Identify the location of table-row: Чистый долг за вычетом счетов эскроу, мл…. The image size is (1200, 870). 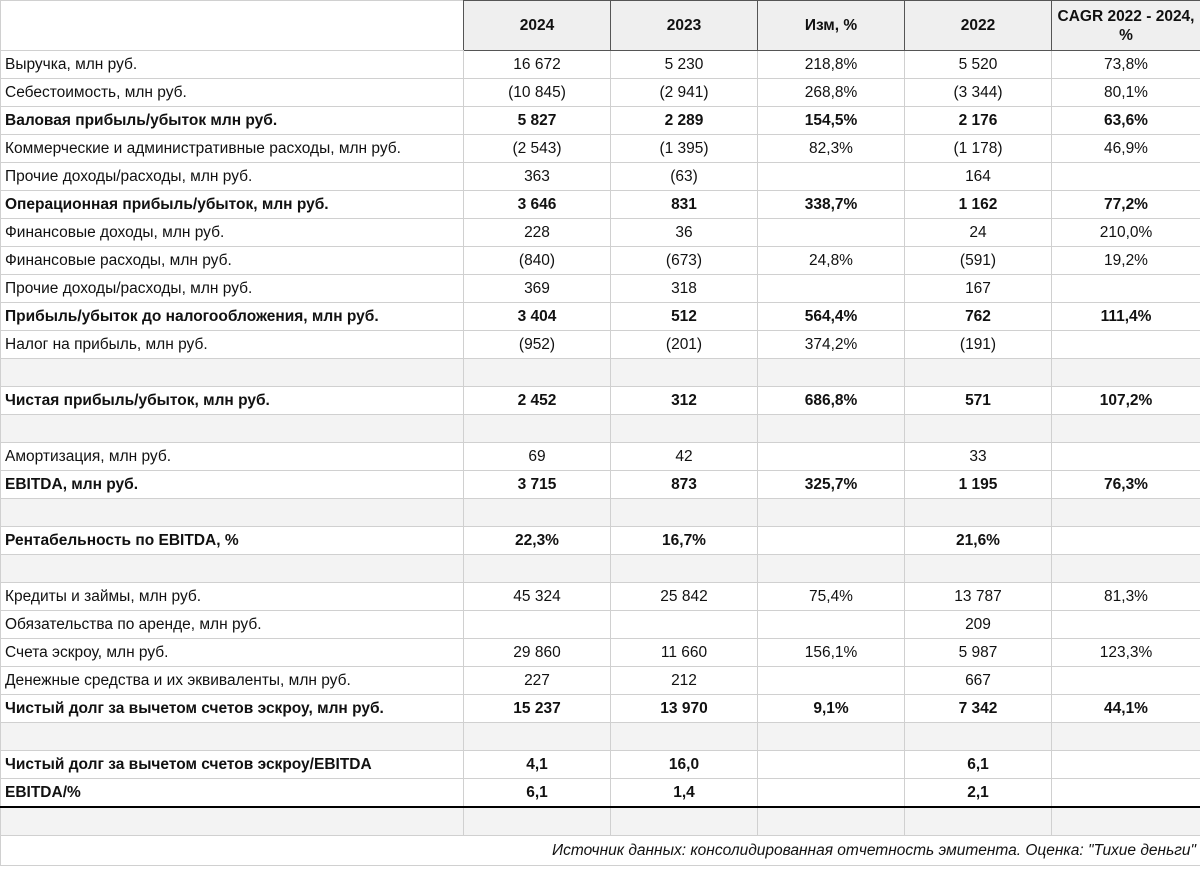
(600, 708).